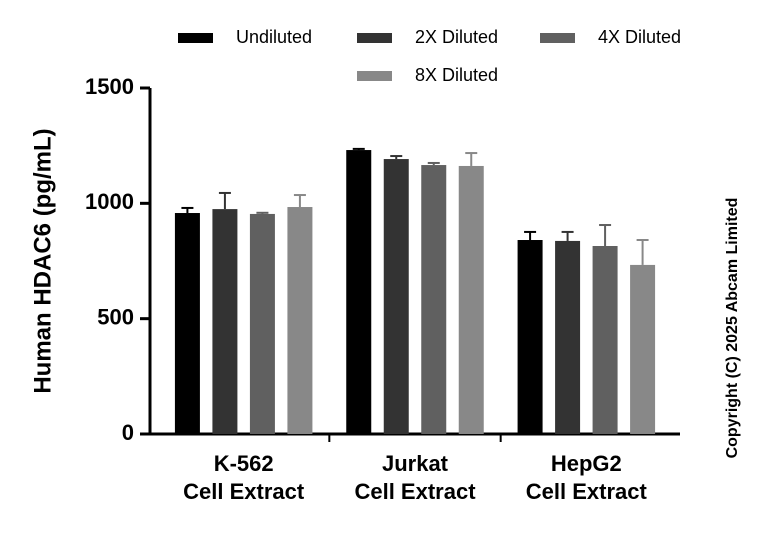 Image resolution: width=768 pixels, height=534 pixels. Describe the element at coordinates (109, 86) in the screenshot. I see `y-tick-label: 1500` at that location.